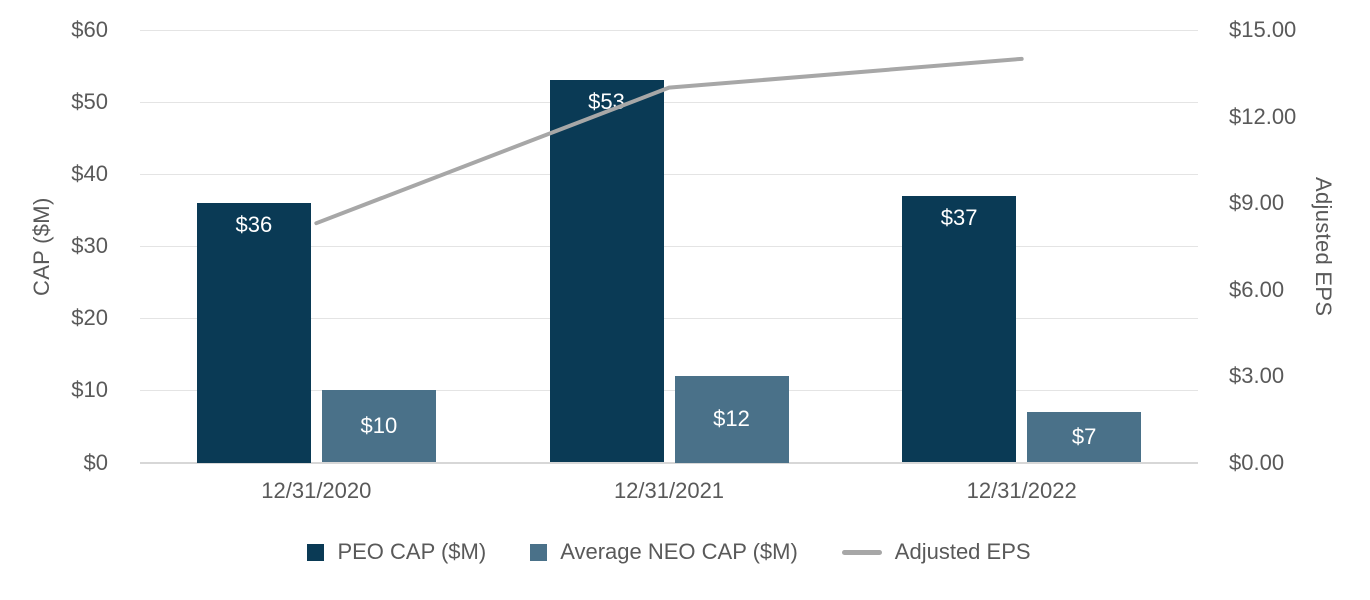 The height and width of the screenshot is (600, 1370). I want to click on right-axis-tick-$3.00: $3.00, so click(1257, 375).